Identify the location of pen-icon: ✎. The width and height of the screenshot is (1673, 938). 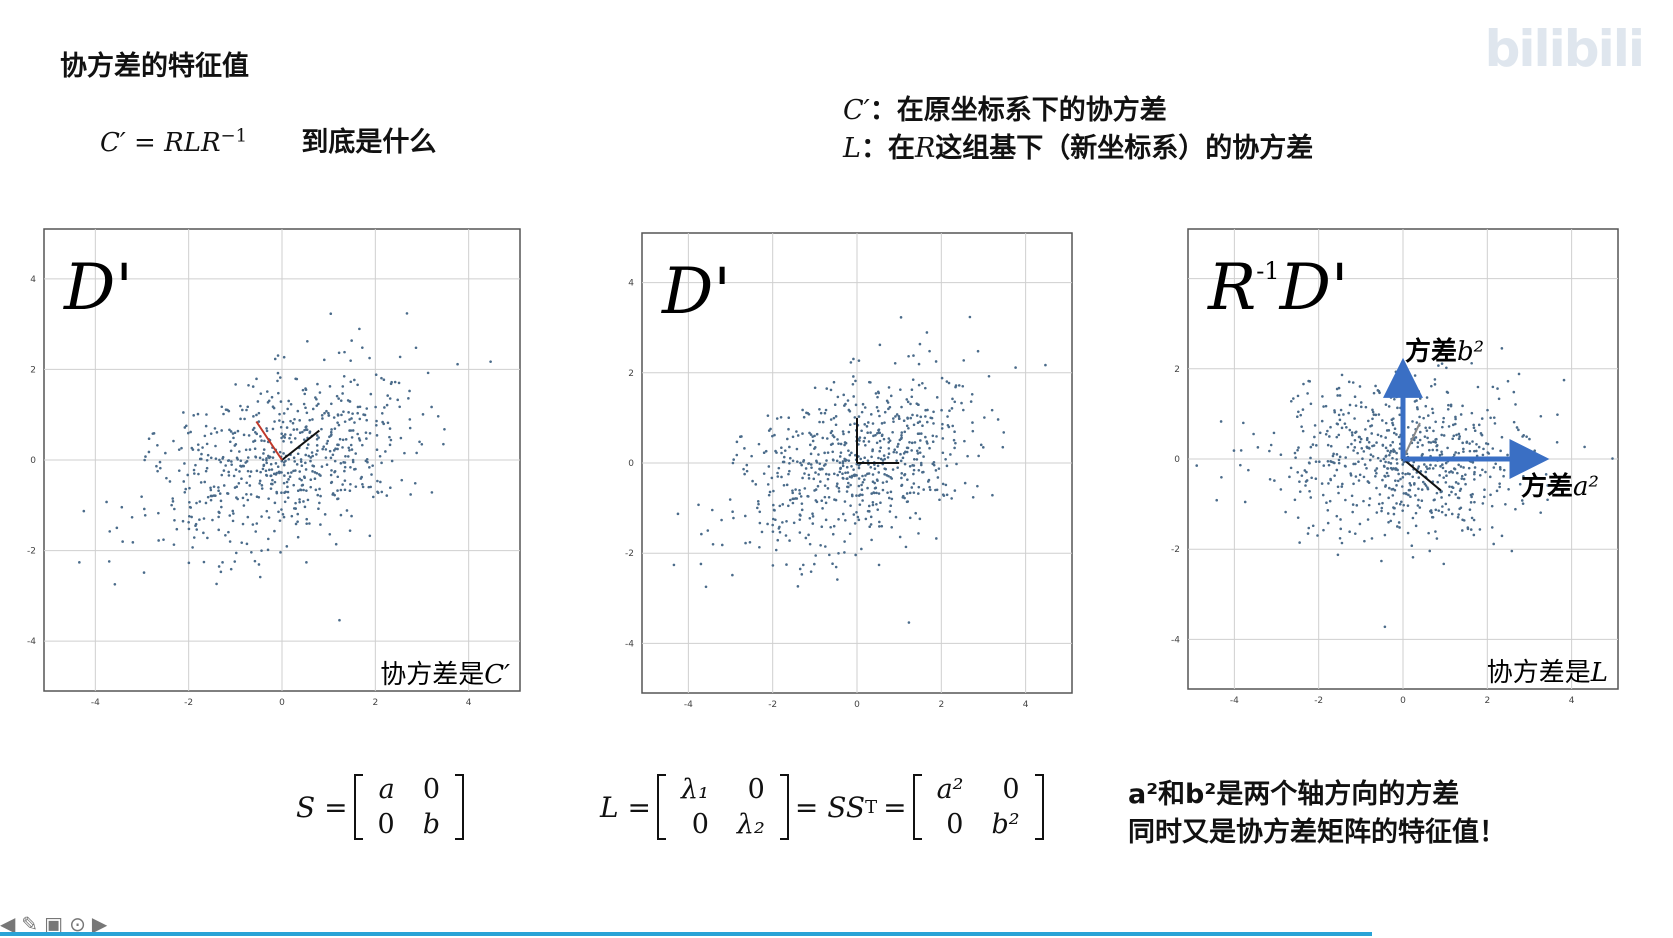
(30, 924).